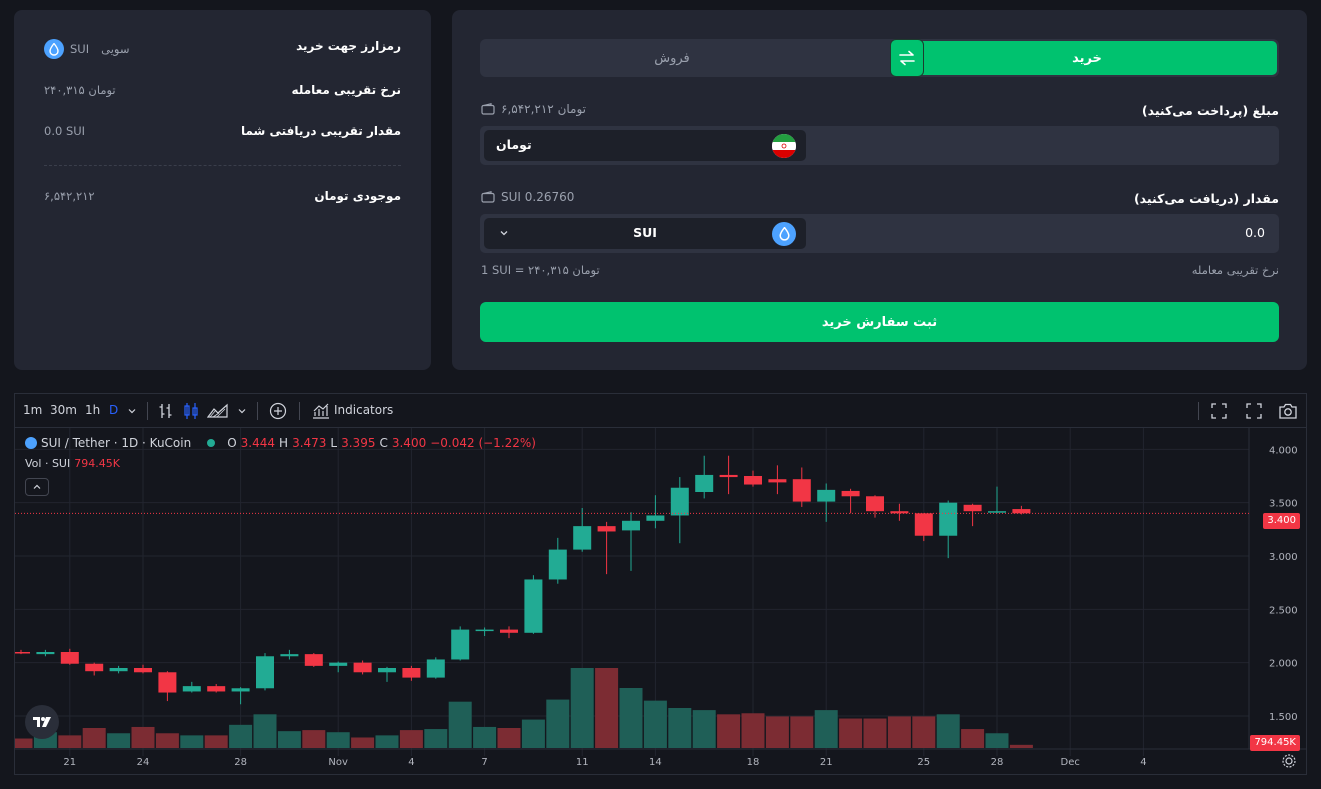 This screenshot has height=789, width=1321. I want to click on tab-buy: خرید, so click(1087, 58).